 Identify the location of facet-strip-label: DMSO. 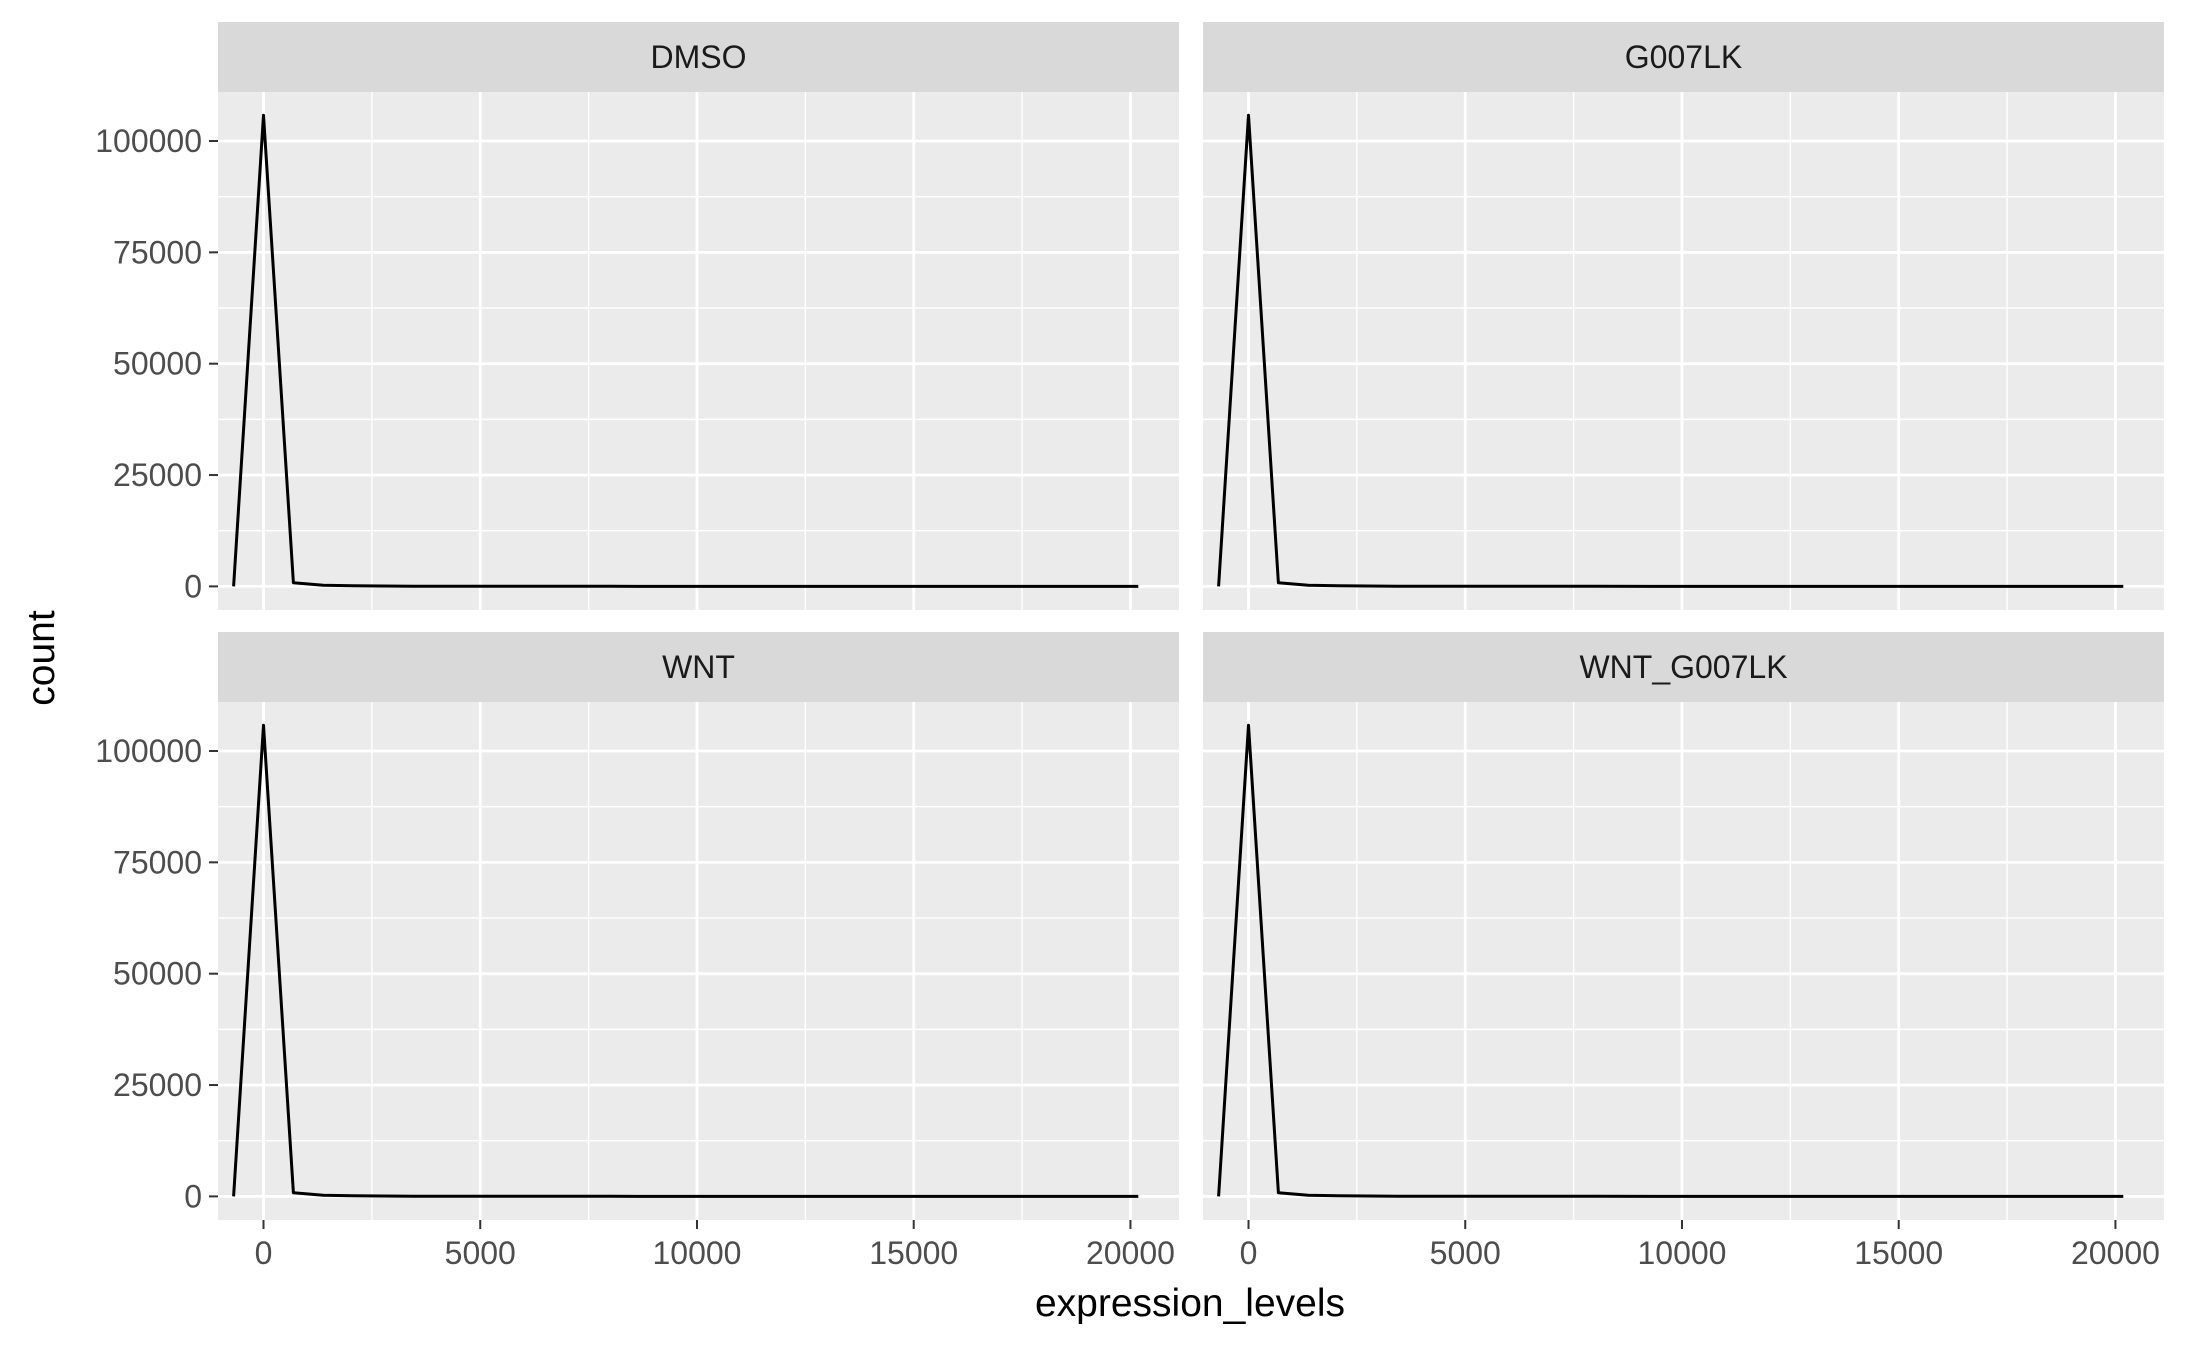
(699, 57).